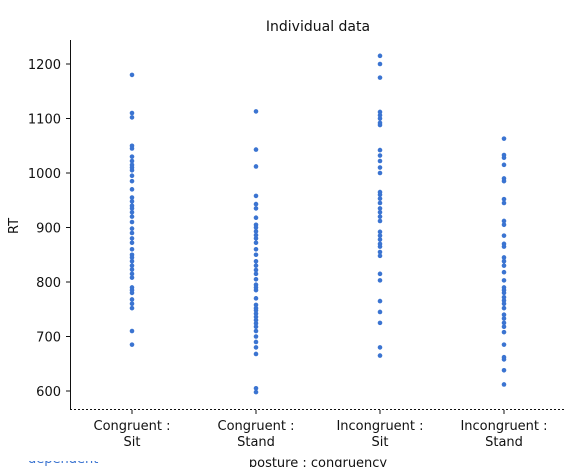 This screenshot has width=576, height=467. Describe the element at coordinates (318, 461) in the screenshot. I see `x-axis-label: posture : congruency` at that location.